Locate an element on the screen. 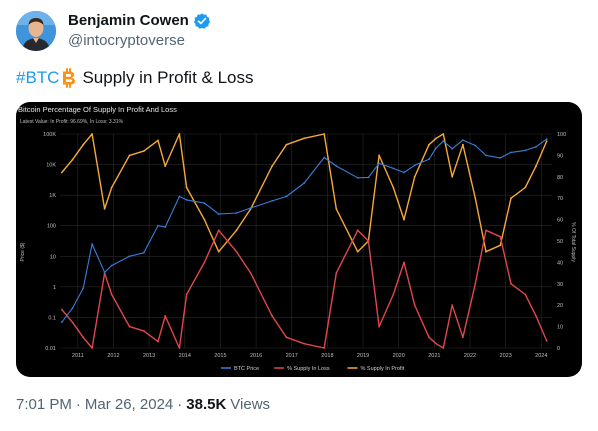  x-tick-label: 2013 is located at coordinates (149, 356).